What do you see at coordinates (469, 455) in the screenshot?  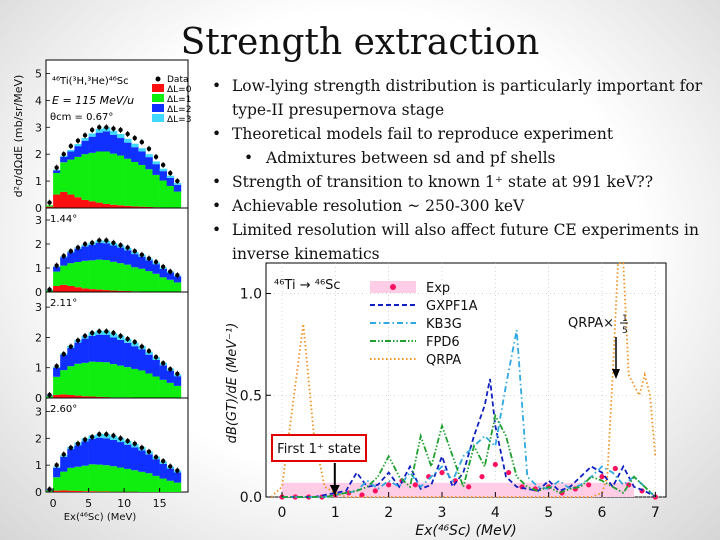 I see `series-line-fpd6` at bounding box center [469, 455].